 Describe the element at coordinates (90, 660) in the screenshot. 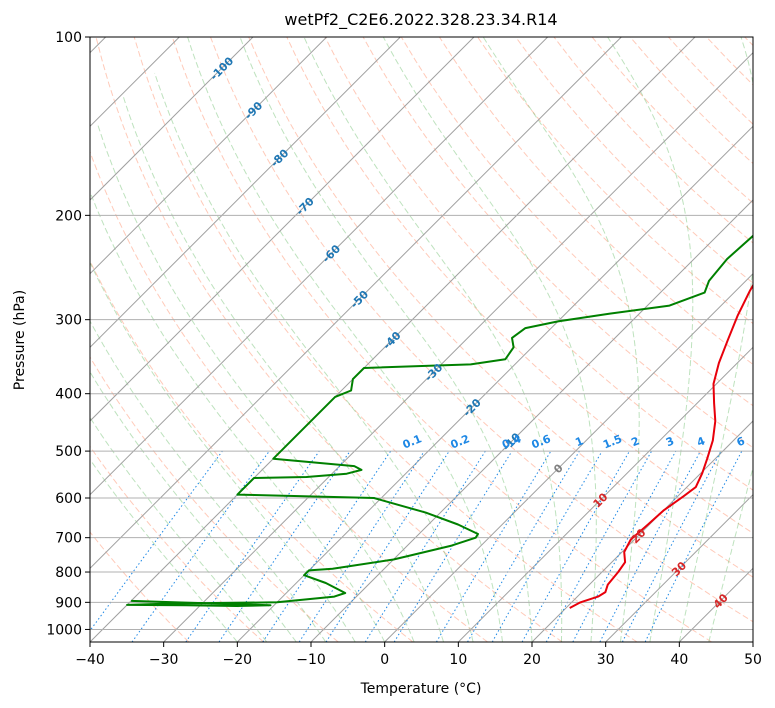

I see `x-tick-label: −40` at that location.